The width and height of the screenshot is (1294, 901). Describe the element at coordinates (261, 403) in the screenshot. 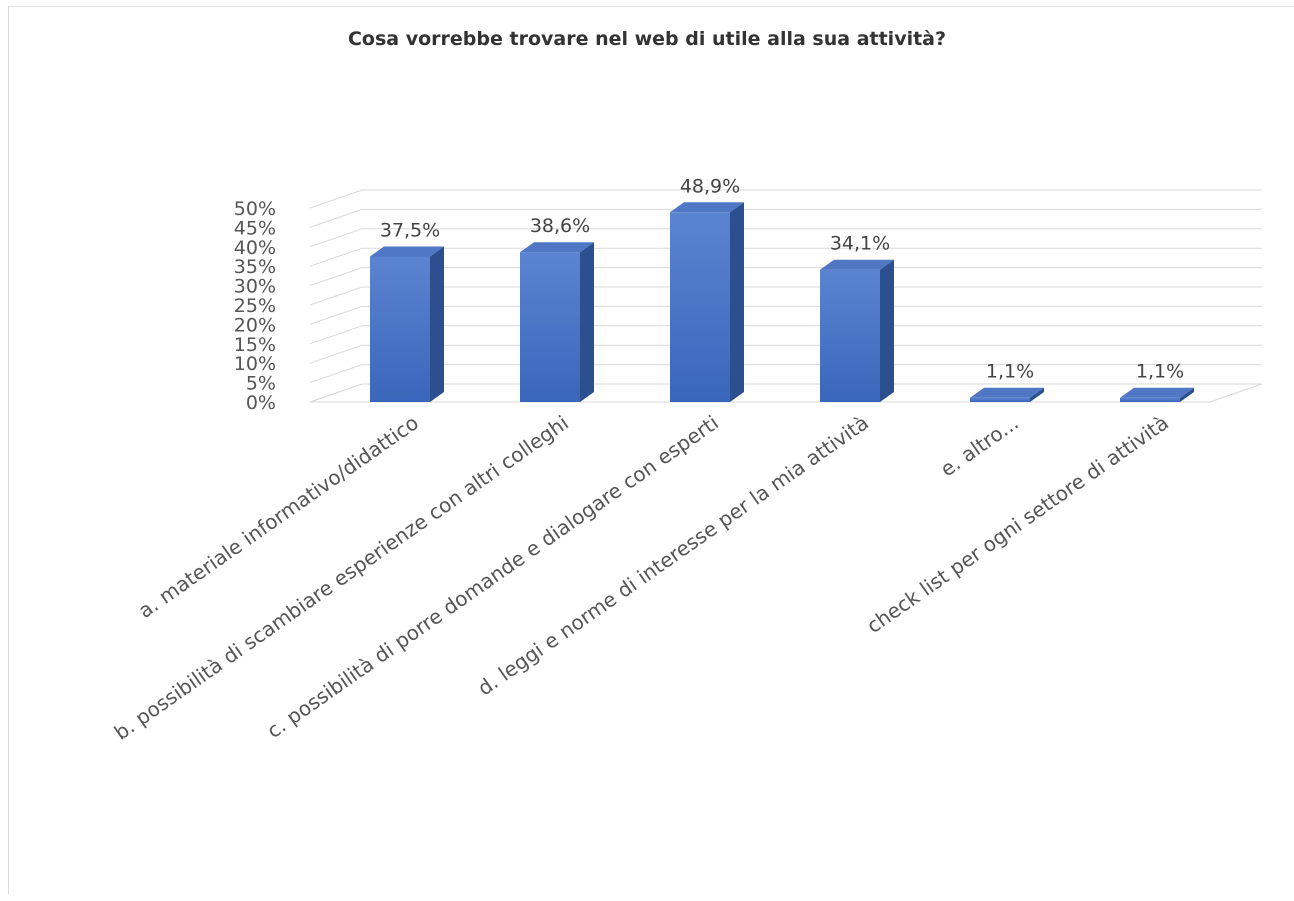

I see `y-tick-label: 0%` at that location.